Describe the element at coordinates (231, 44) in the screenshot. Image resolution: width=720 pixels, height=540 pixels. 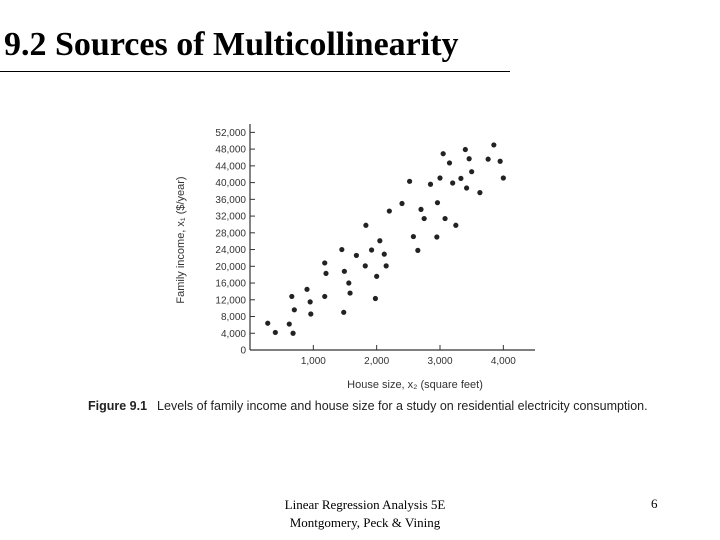
I see `slide-title: 9.2 Sources of Multicollinearity` at that location.